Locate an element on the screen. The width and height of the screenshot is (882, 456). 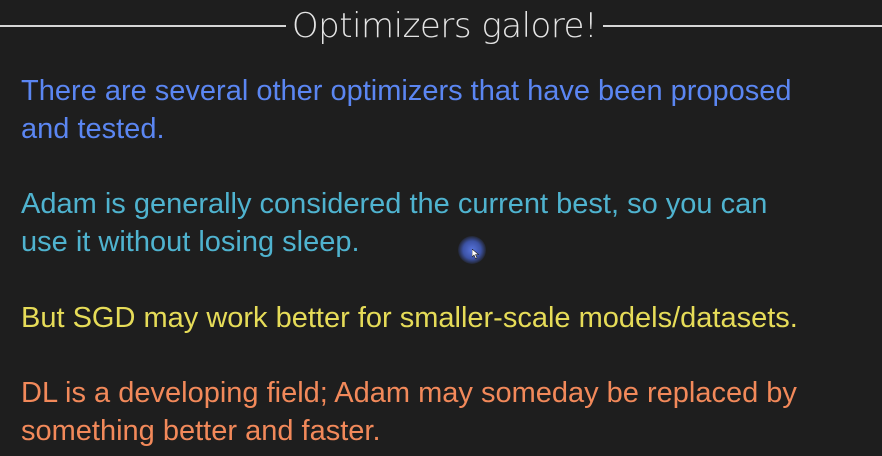
title-rule-right is located at coordinates (742, 26).